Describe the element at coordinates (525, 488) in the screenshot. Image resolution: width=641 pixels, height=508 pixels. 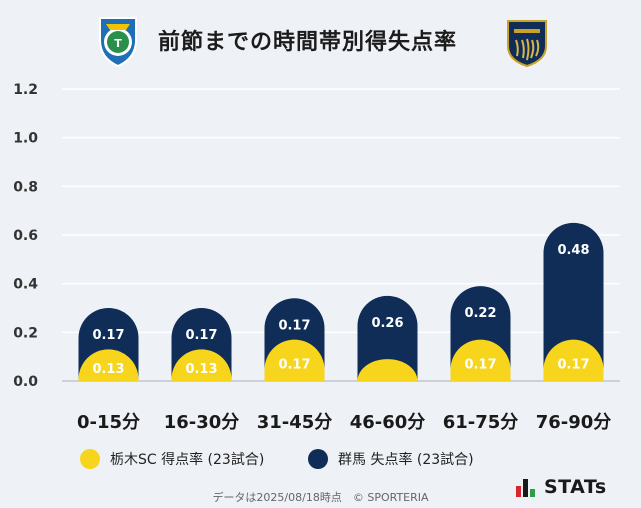
I see `stats-logo-icon` at that location.